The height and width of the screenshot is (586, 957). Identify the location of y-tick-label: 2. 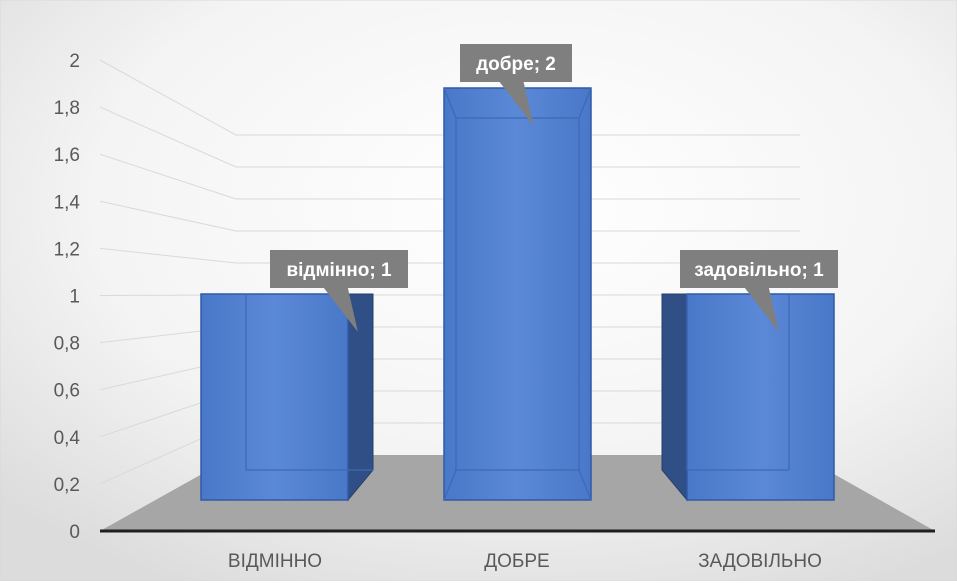
(74, 61).